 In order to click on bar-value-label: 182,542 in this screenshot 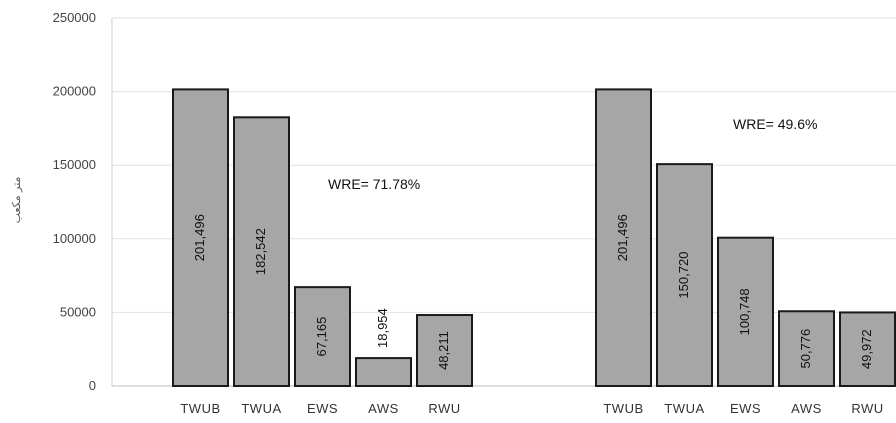, I will do `click(260, 251)`.